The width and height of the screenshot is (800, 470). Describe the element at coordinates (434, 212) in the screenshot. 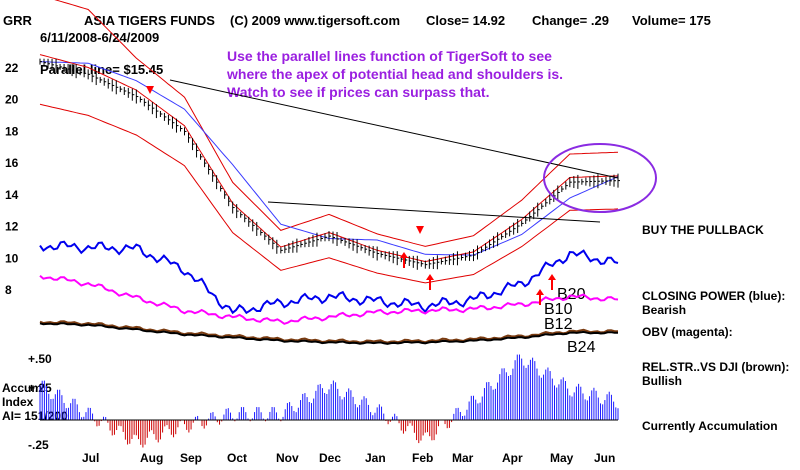

I see `neckline` at that location.